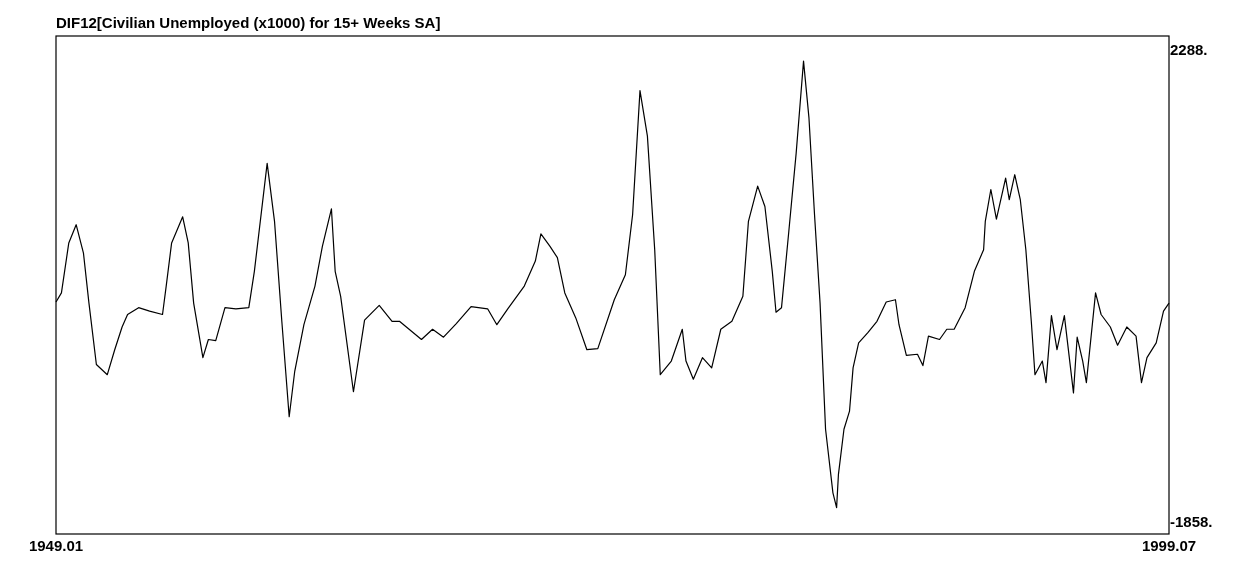  Describe the element at coordinates (56, 545) in the screenshot. I see `x-tick-label: 1949.01` at that location.